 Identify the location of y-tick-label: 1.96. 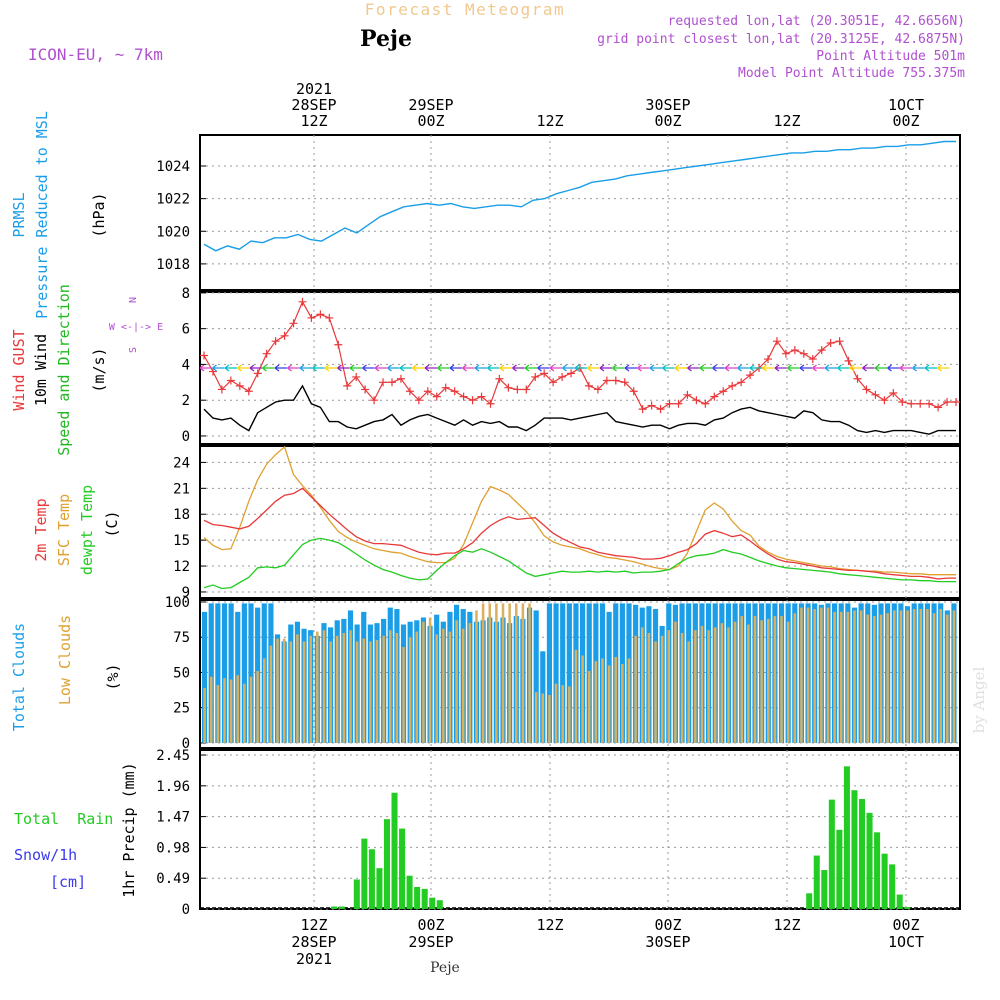
(173, 787).